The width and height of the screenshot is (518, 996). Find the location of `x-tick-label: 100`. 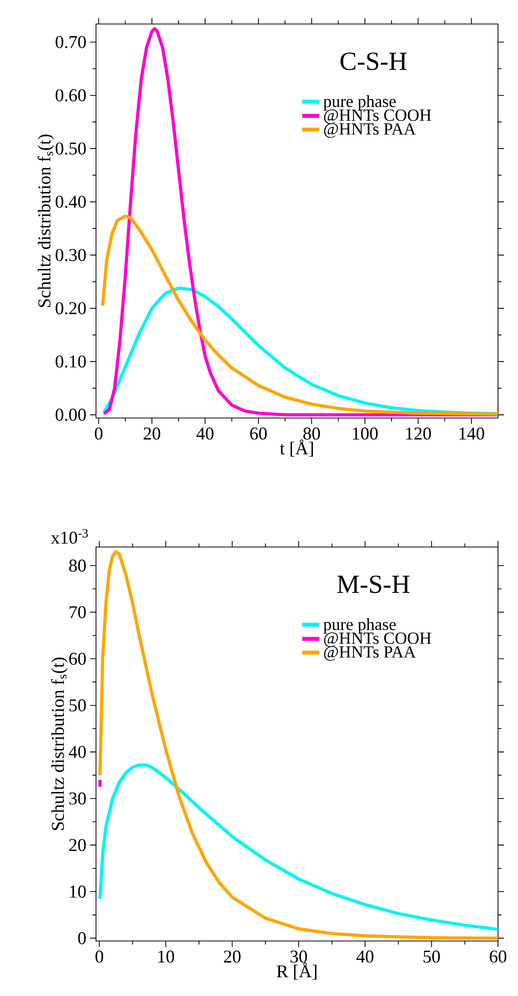

x-tick-label: 100 is located at coordinates (365, 434).